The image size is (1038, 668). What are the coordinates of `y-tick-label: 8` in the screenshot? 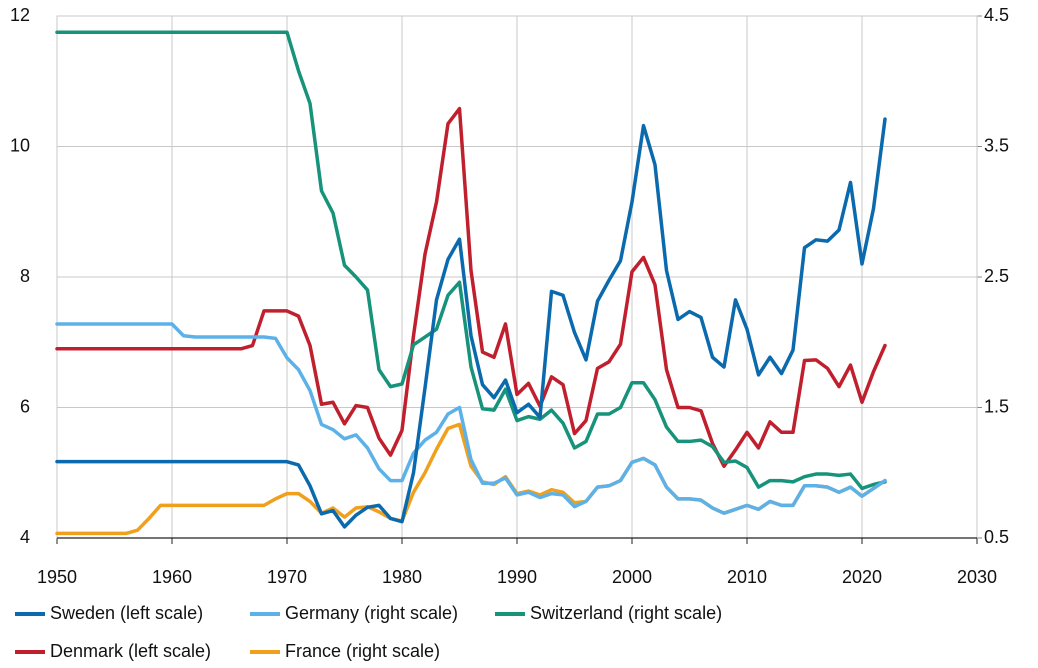 It's located at (25, 276).